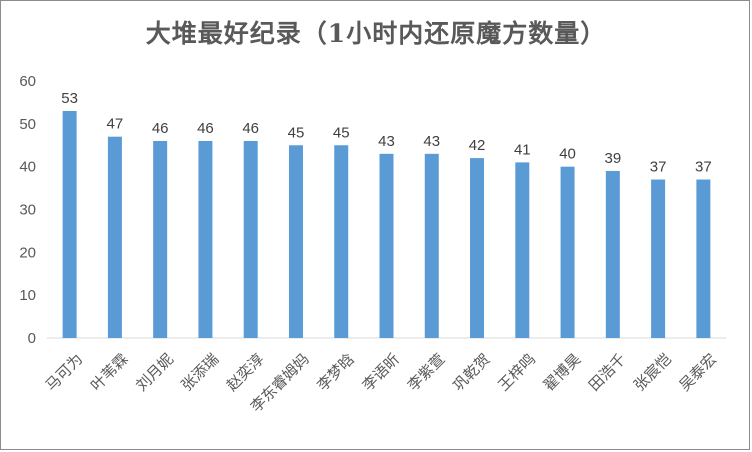 The height and width of the screenshot is (452, 752). I want to click on x-tick-label: 刘月妮, so click(154, 372).